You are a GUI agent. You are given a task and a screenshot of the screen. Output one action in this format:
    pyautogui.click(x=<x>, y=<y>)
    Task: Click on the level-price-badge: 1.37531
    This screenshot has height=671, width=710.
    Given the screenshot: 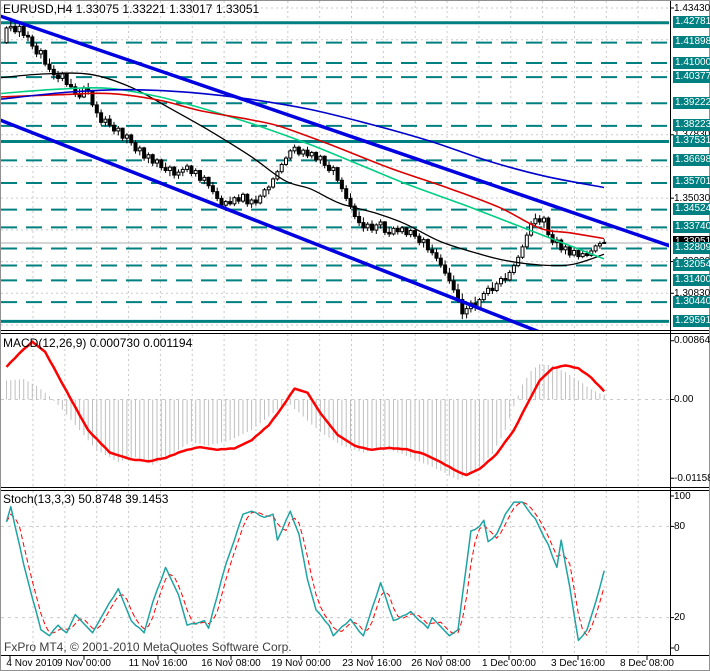 What is the action you would take?
    pyautogui.click(x=691, y=141)
    